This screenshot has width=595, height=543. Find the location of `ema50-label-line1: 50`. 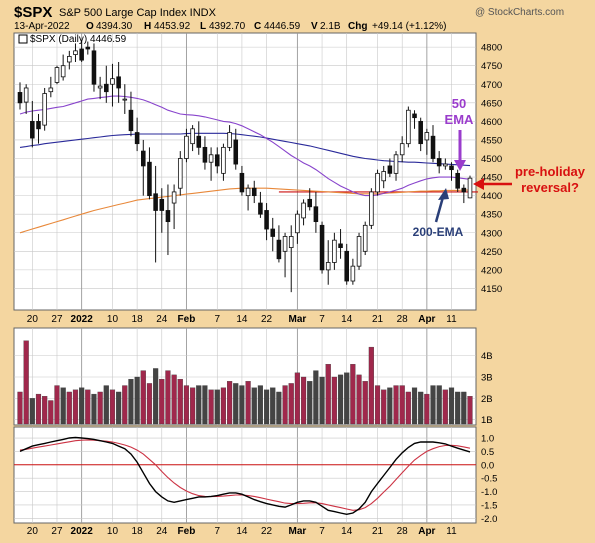

ema50-label-line1: 50 is located at coordinates (459, 103).